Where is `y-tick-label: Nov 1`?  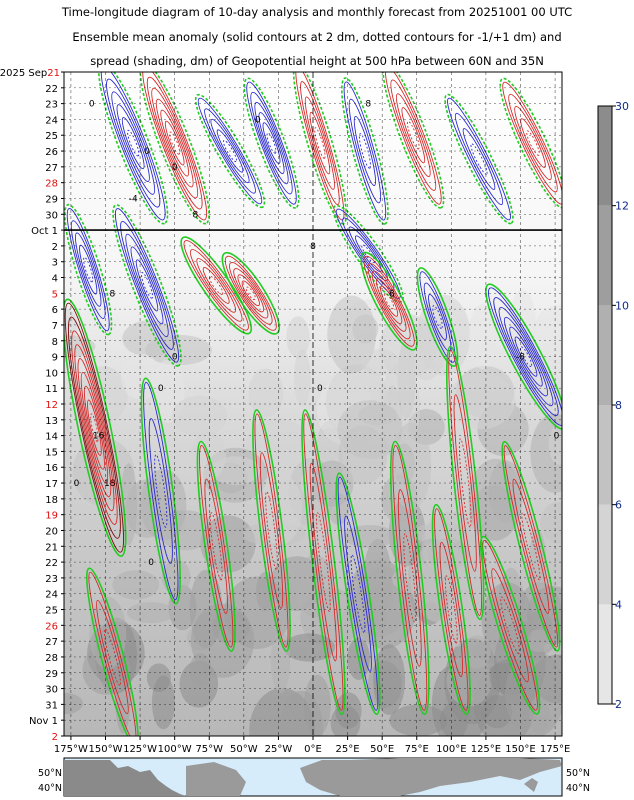 y-tick-label: Nov 1 is located at coordinates (43, 721).